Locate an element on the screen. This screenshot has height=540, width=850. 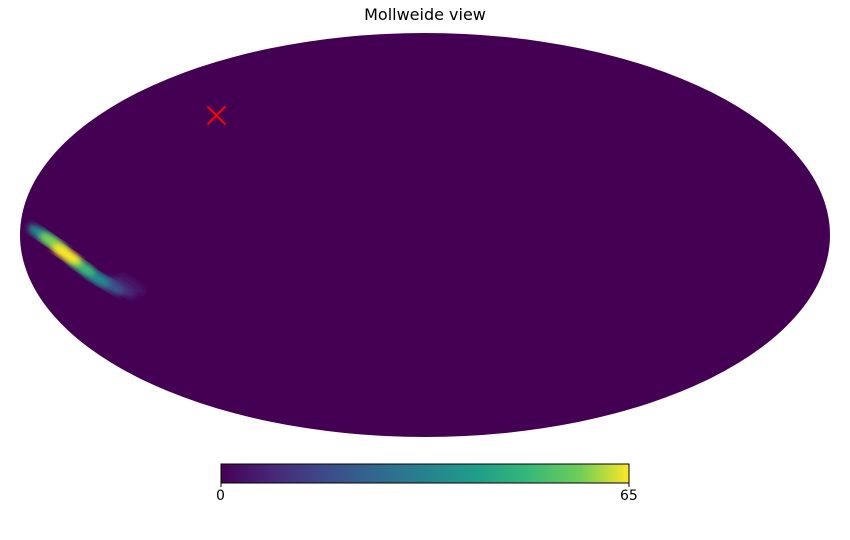
marker-x-icon is located at coordinates (216, 115).